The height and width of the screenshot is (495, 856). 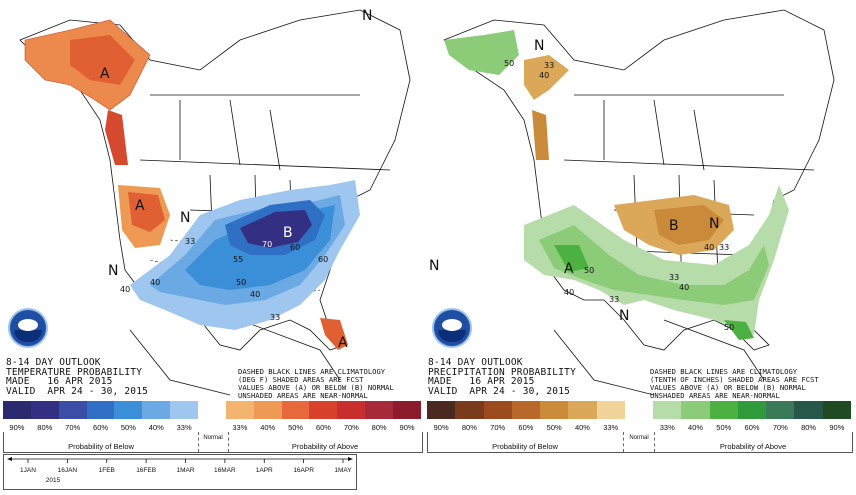 I want to click on alaska-a-label: A, so click(x=105, y=74).